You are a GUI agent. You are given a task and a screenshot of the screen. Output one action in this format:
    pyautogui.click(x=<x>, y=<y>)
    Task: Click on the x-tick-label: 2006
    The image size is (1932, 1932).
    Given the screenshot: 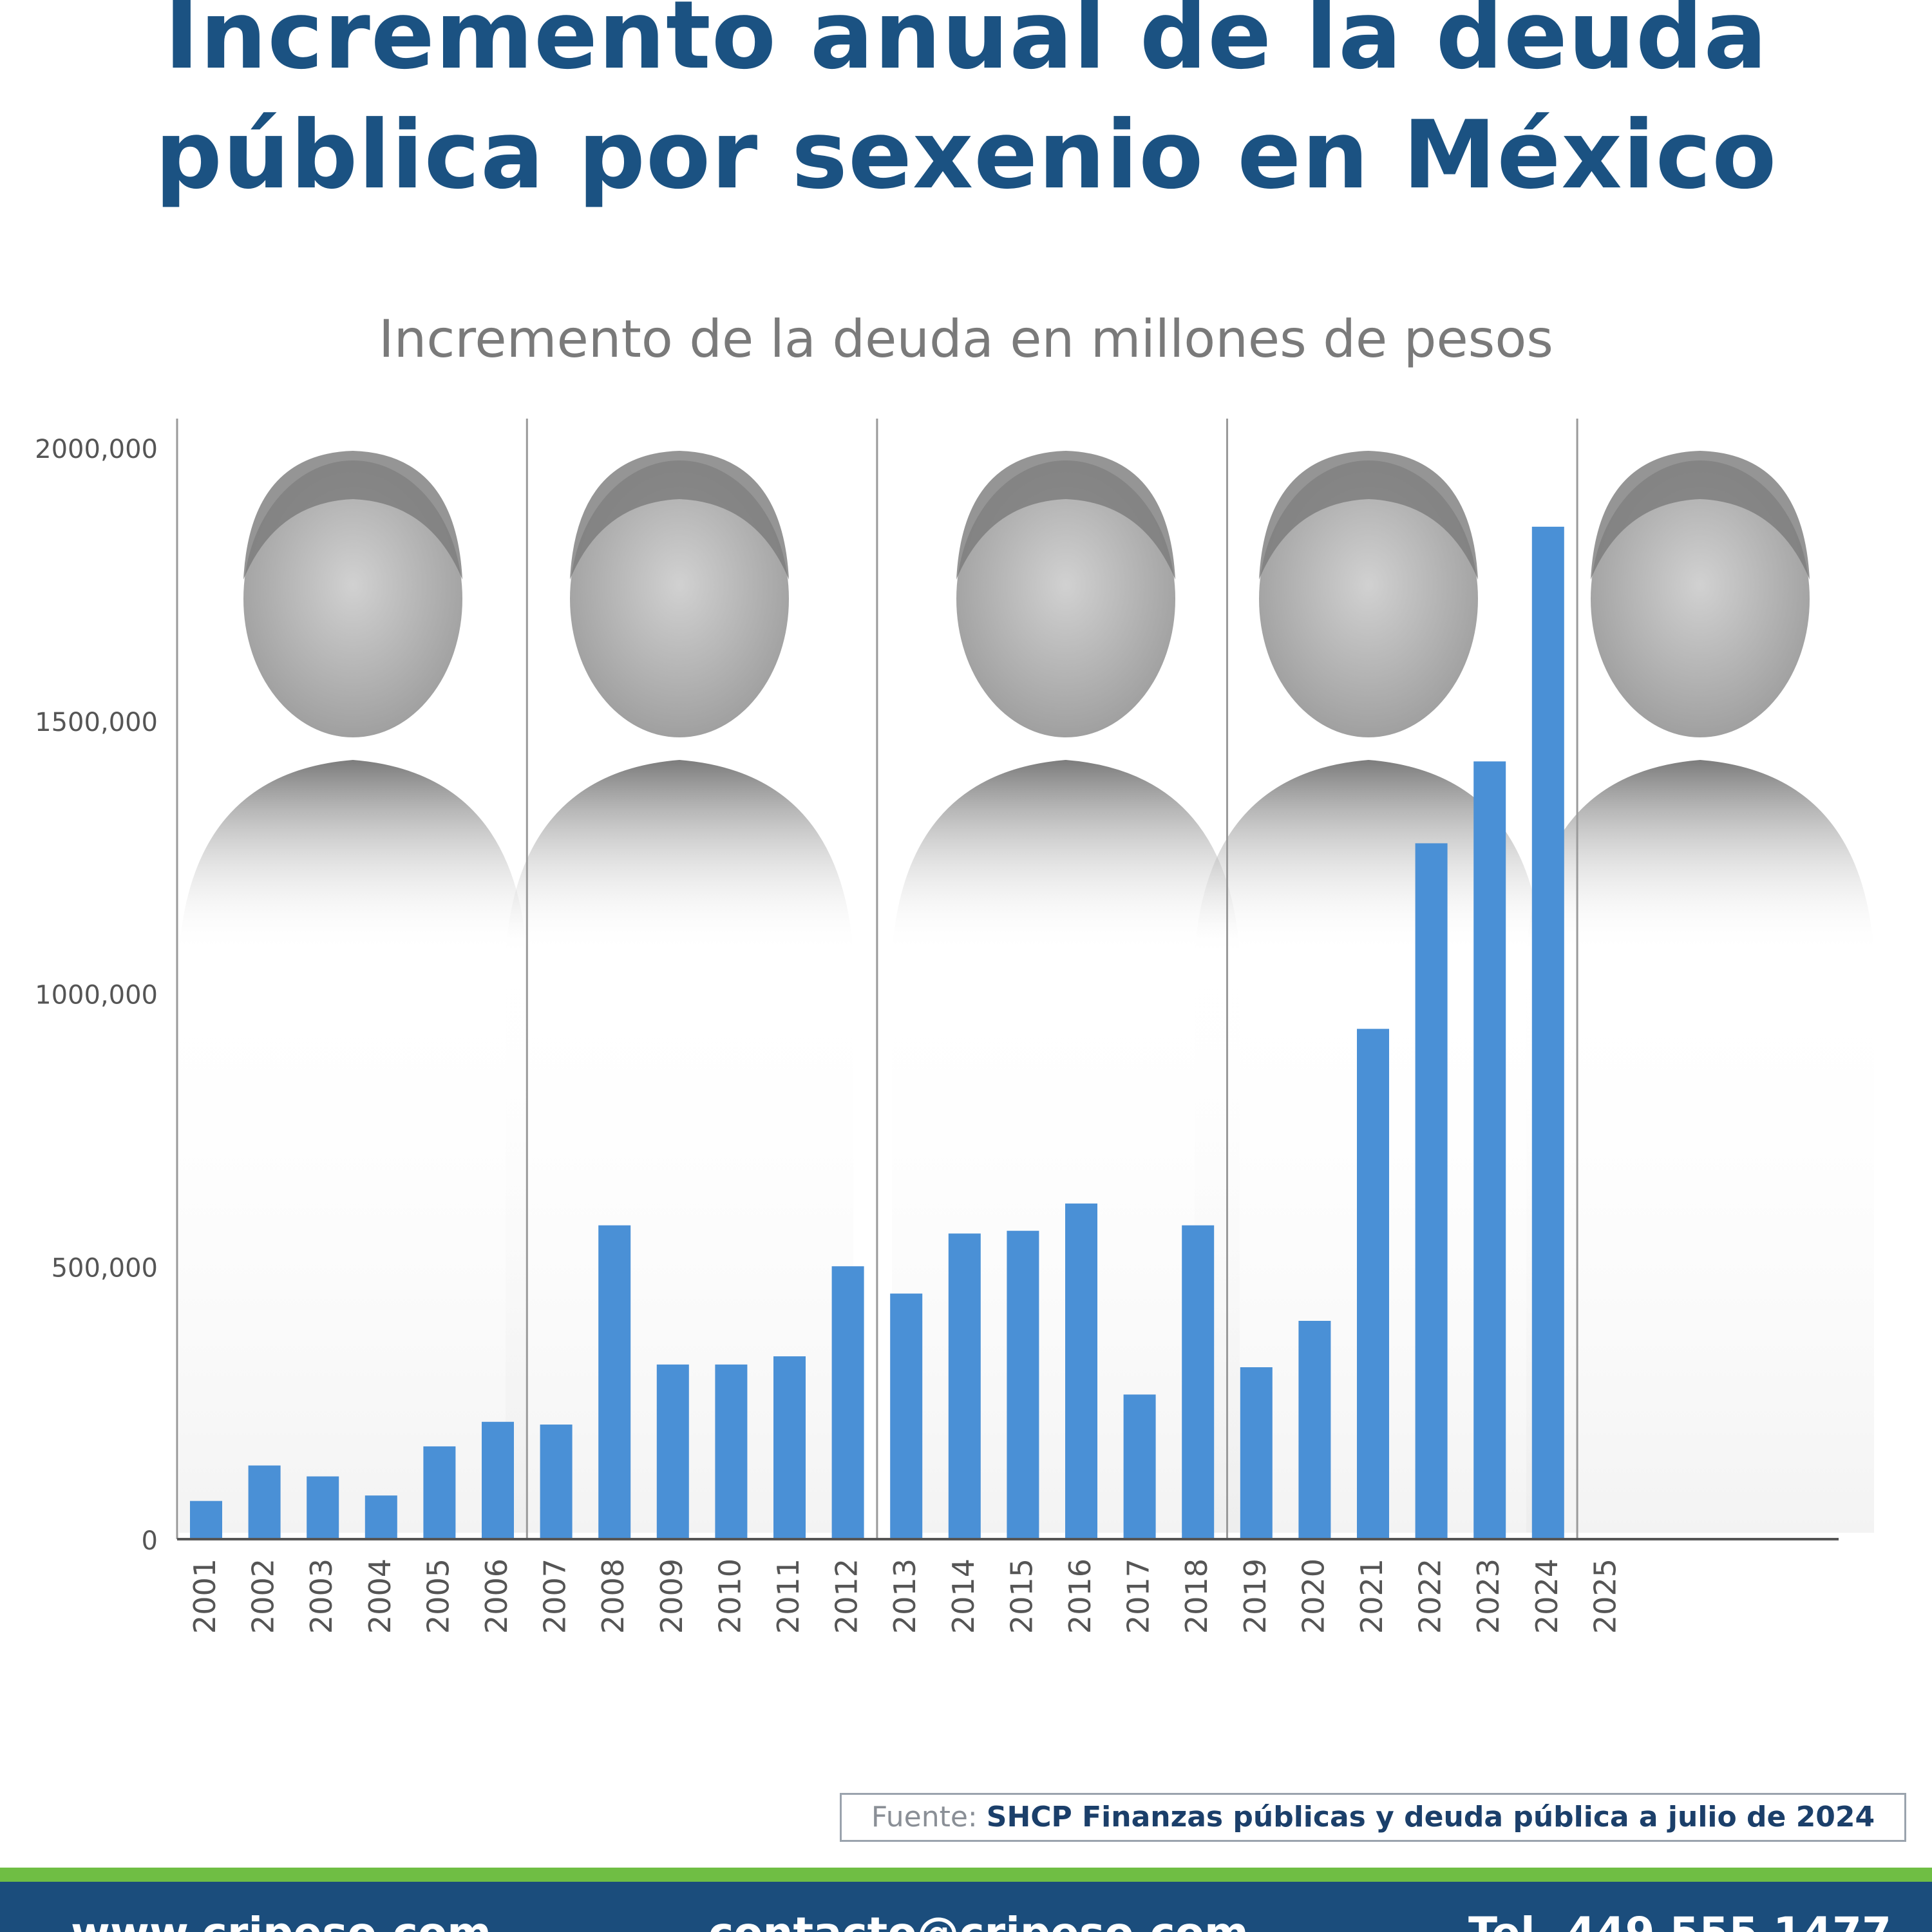 What is the action you would take?
    pyautogui.click(x=496, y=1596)
    